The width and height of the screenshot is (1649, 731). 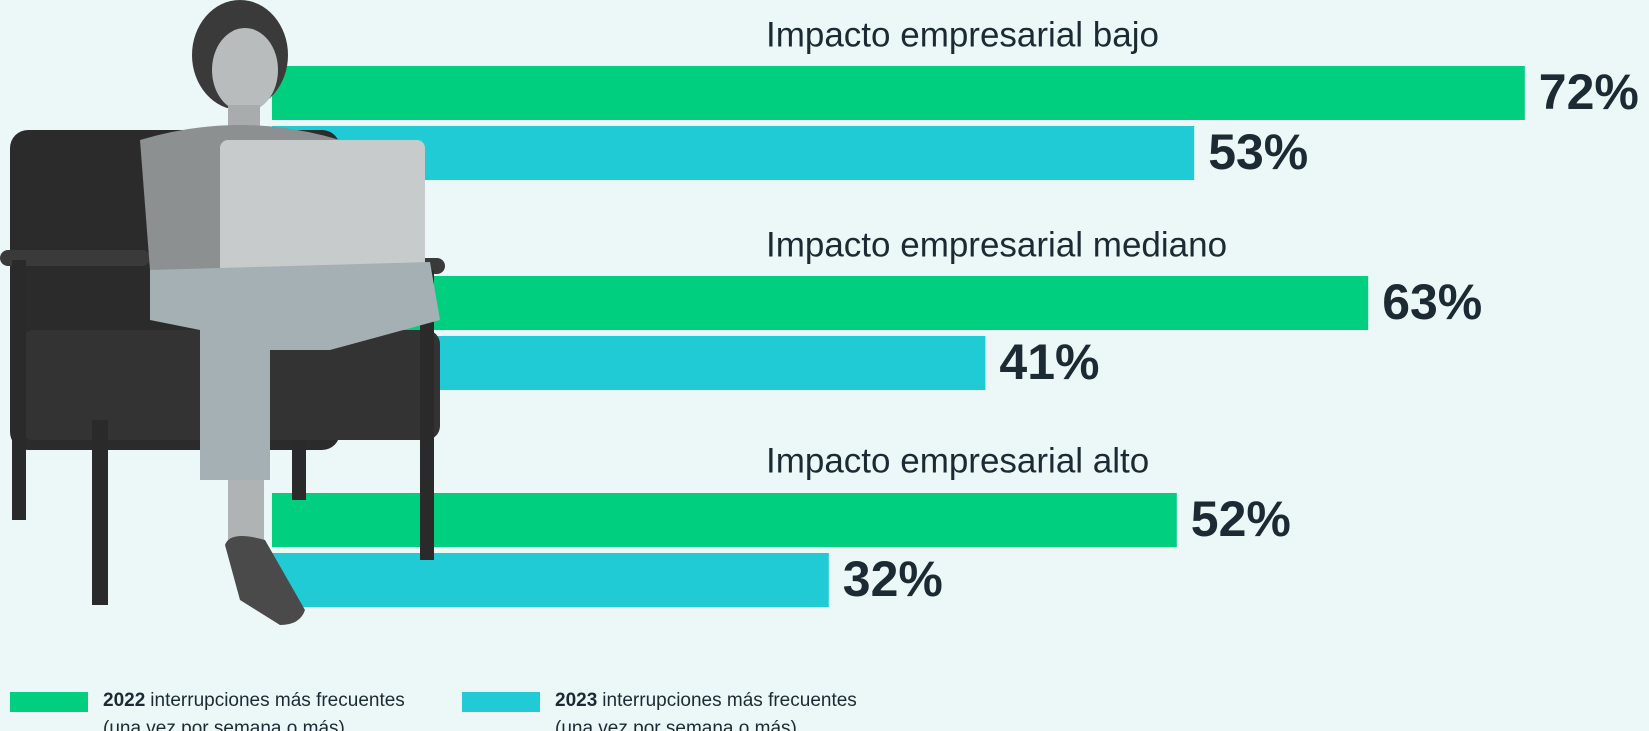 I want to click on value-label: 32%, so click(x=893, y=579).